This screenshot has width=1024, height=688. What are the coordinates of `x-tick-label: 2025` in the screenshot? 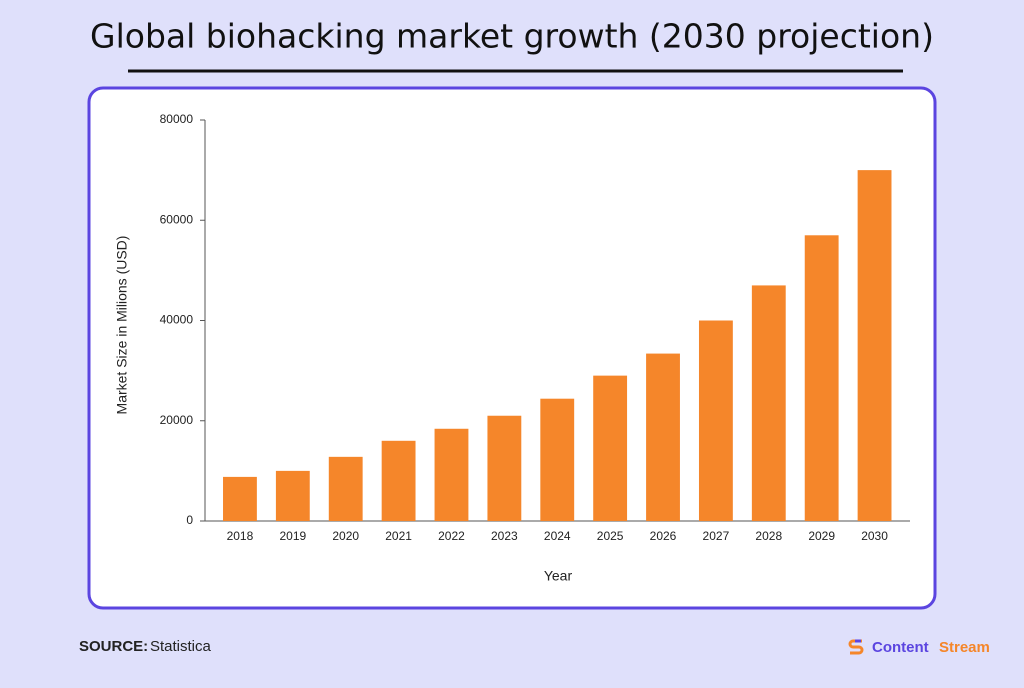 It's located at (610, 536).